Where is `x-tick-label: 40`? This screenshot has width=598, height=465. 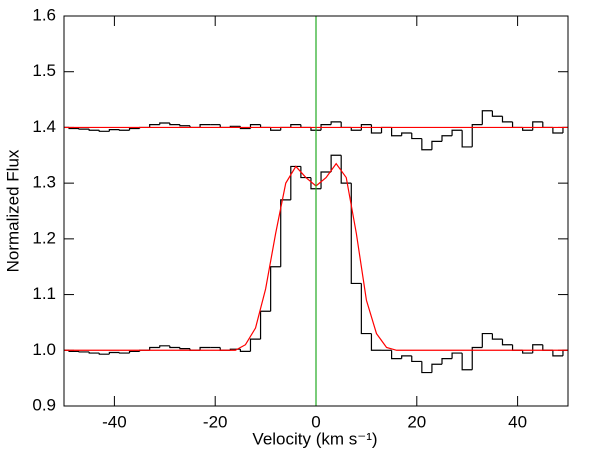
x-tick-label: 40 is located at coordinates (517, 421).